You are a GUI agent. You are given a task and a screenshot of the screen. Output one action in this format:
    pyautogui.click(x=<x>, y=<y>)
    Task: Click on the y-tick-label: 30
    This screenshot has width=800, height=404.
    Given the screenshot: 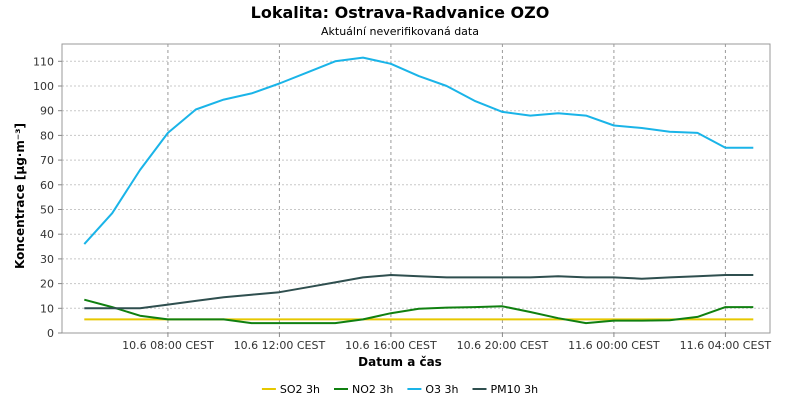 What is the action you would take?
    pyautogui.click(x=47, y=259)
    